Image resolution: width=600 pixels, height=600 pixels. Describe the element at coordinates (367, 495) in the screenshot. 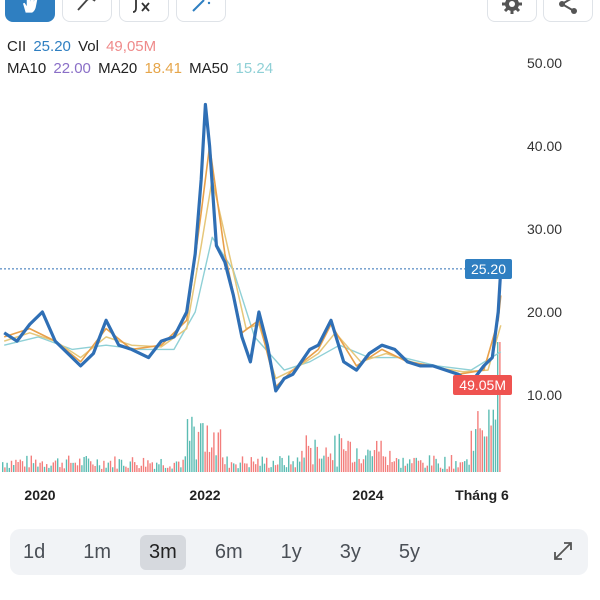

I see `x-tick-label: 2024` at that location.